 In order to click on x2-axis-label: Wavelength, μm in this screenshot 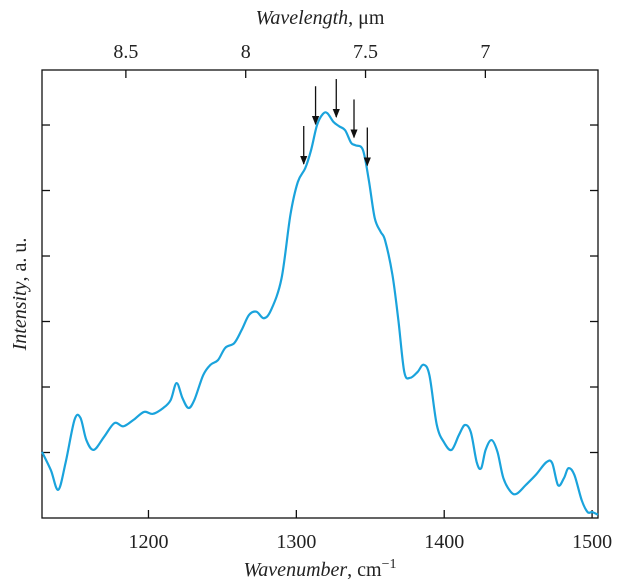, I will do `click(320, 18)`.